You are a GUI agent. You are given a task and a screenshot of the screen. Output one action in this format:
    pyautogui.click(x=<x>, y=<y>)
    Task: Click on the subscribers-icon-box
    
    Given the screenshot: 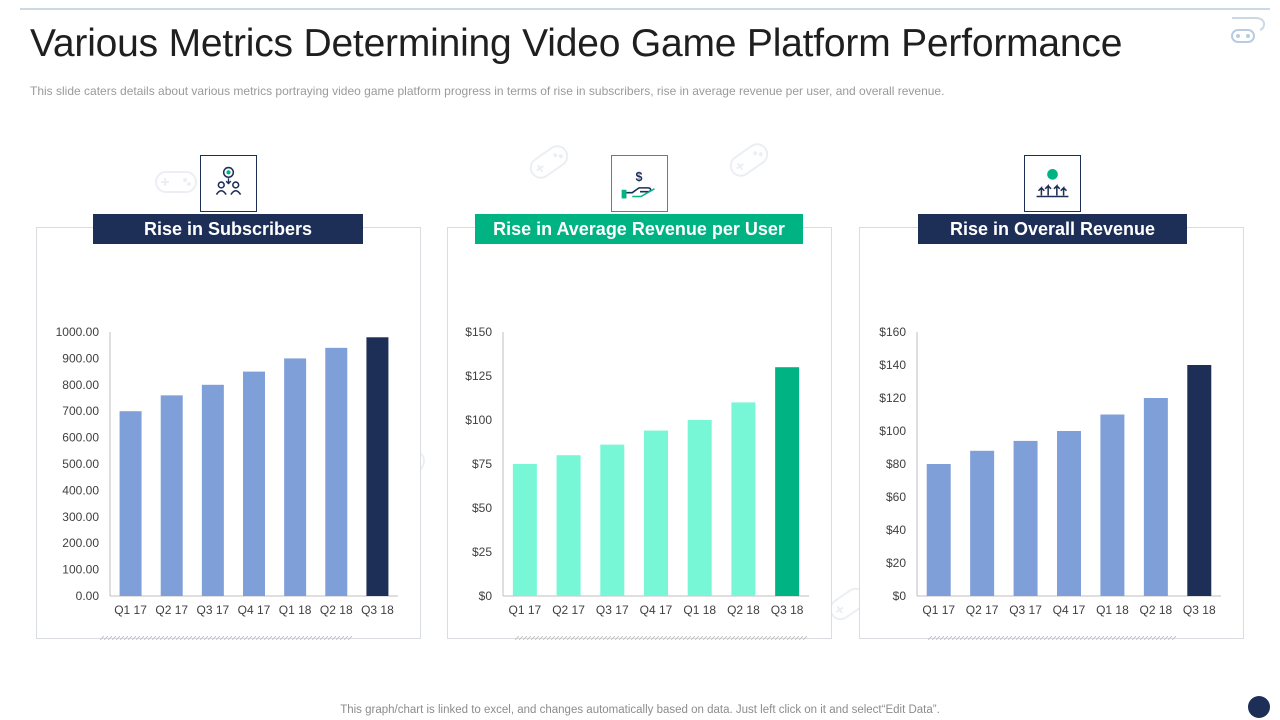 What is the action you would take?
    pyautogui.click(x=228, y=183)
    